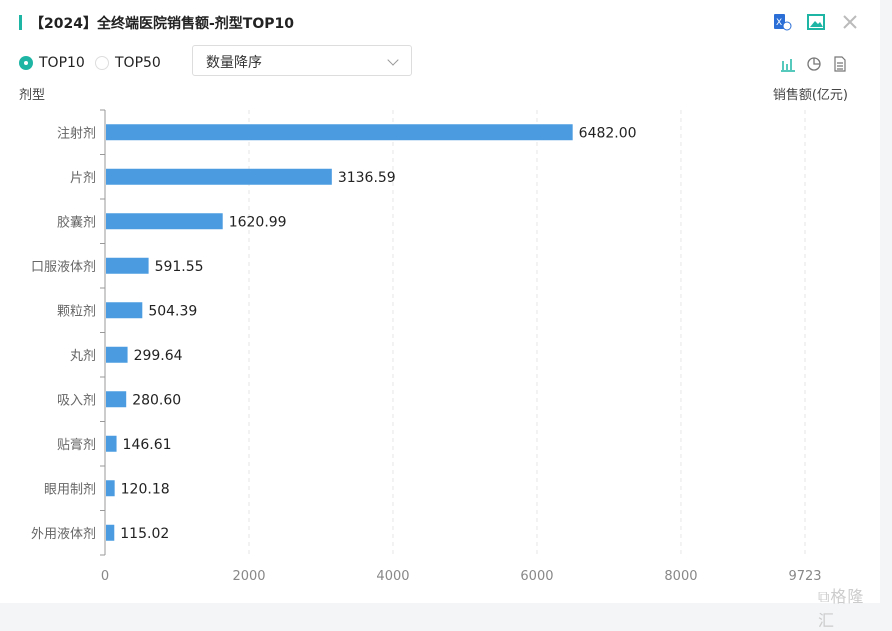 This screenshot has height=631, width=892. I want to click on data-label: 299.64, so click(158, 356).